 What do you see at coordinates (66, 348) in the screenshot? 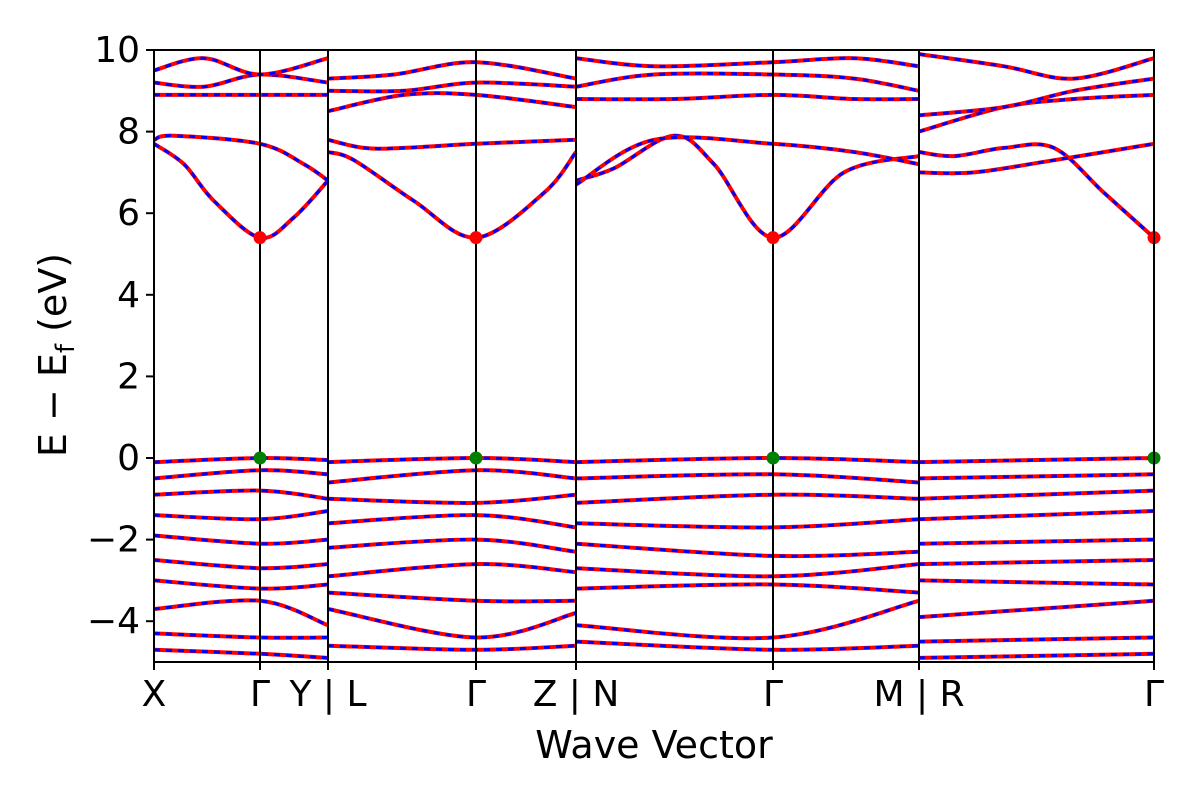
I see `y-axis-title-subscript: f` at bounding box center [66, 348].